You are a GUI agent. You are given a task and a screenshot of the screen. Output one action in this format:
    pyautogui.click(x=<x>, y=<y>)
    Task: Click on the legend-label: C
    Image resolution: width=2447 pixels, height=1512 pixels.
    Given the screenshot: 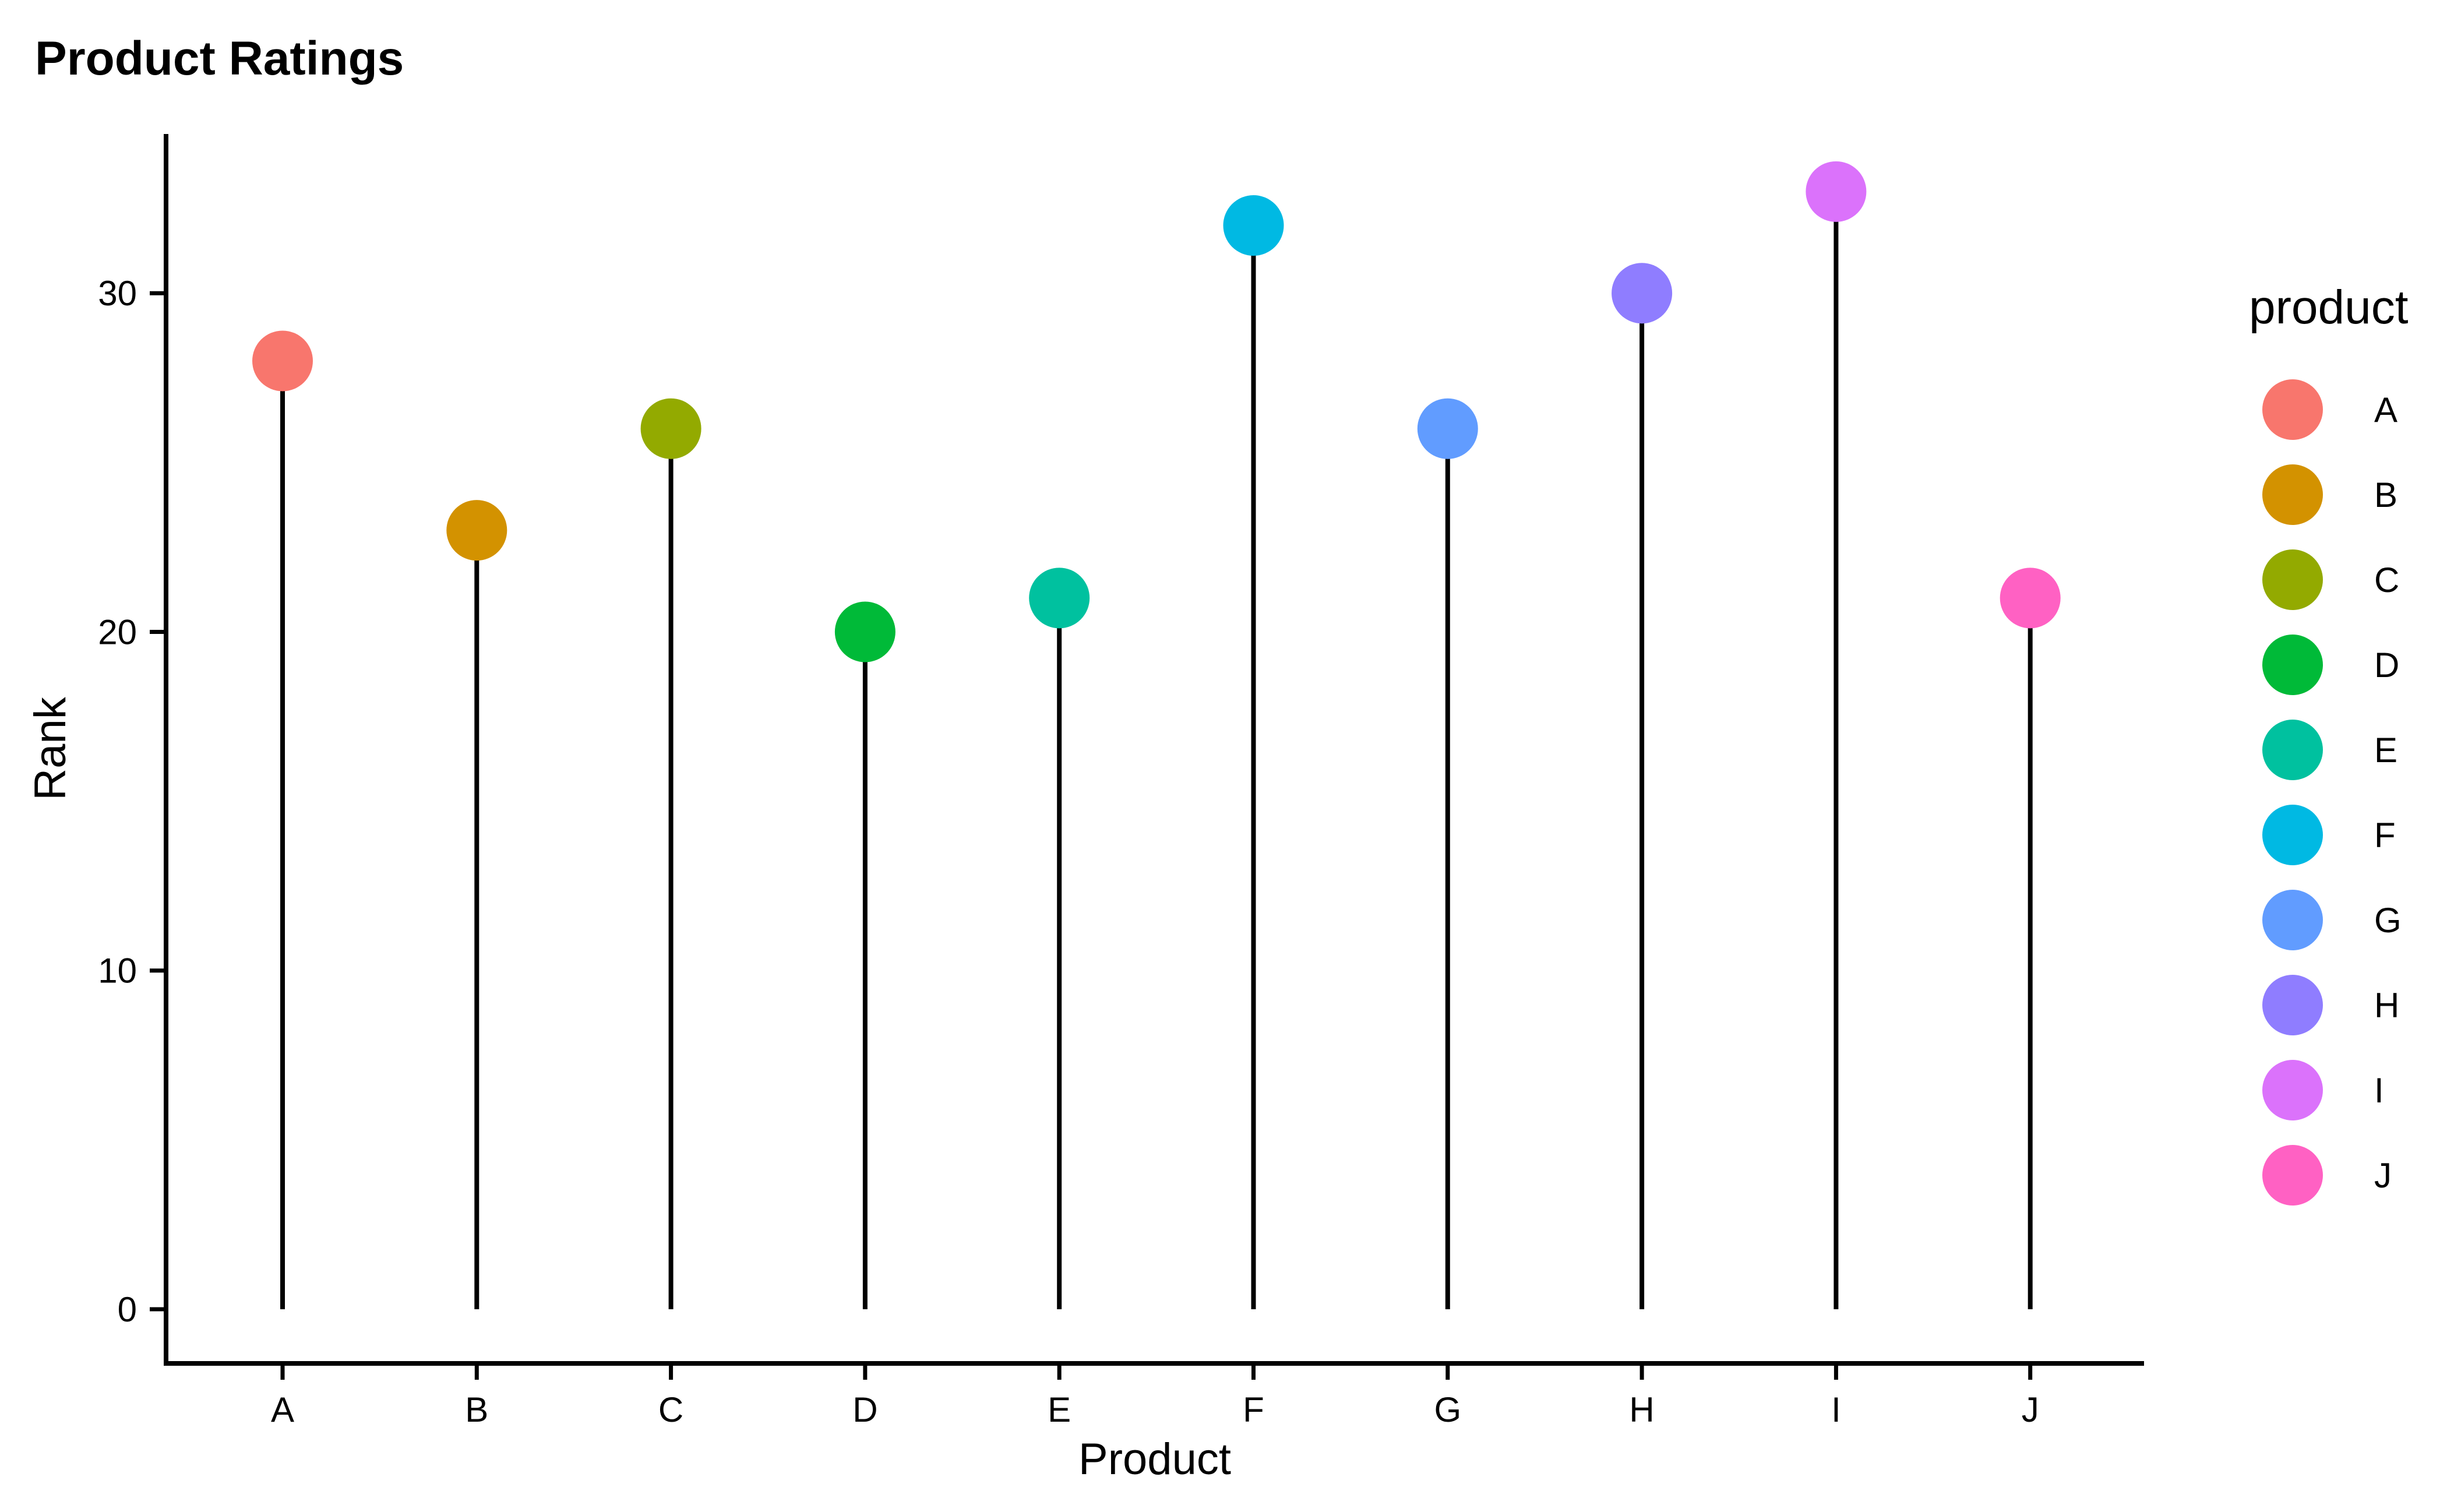 What is the action you would take?
    pyautogui.click(x=2386, y=580)
    